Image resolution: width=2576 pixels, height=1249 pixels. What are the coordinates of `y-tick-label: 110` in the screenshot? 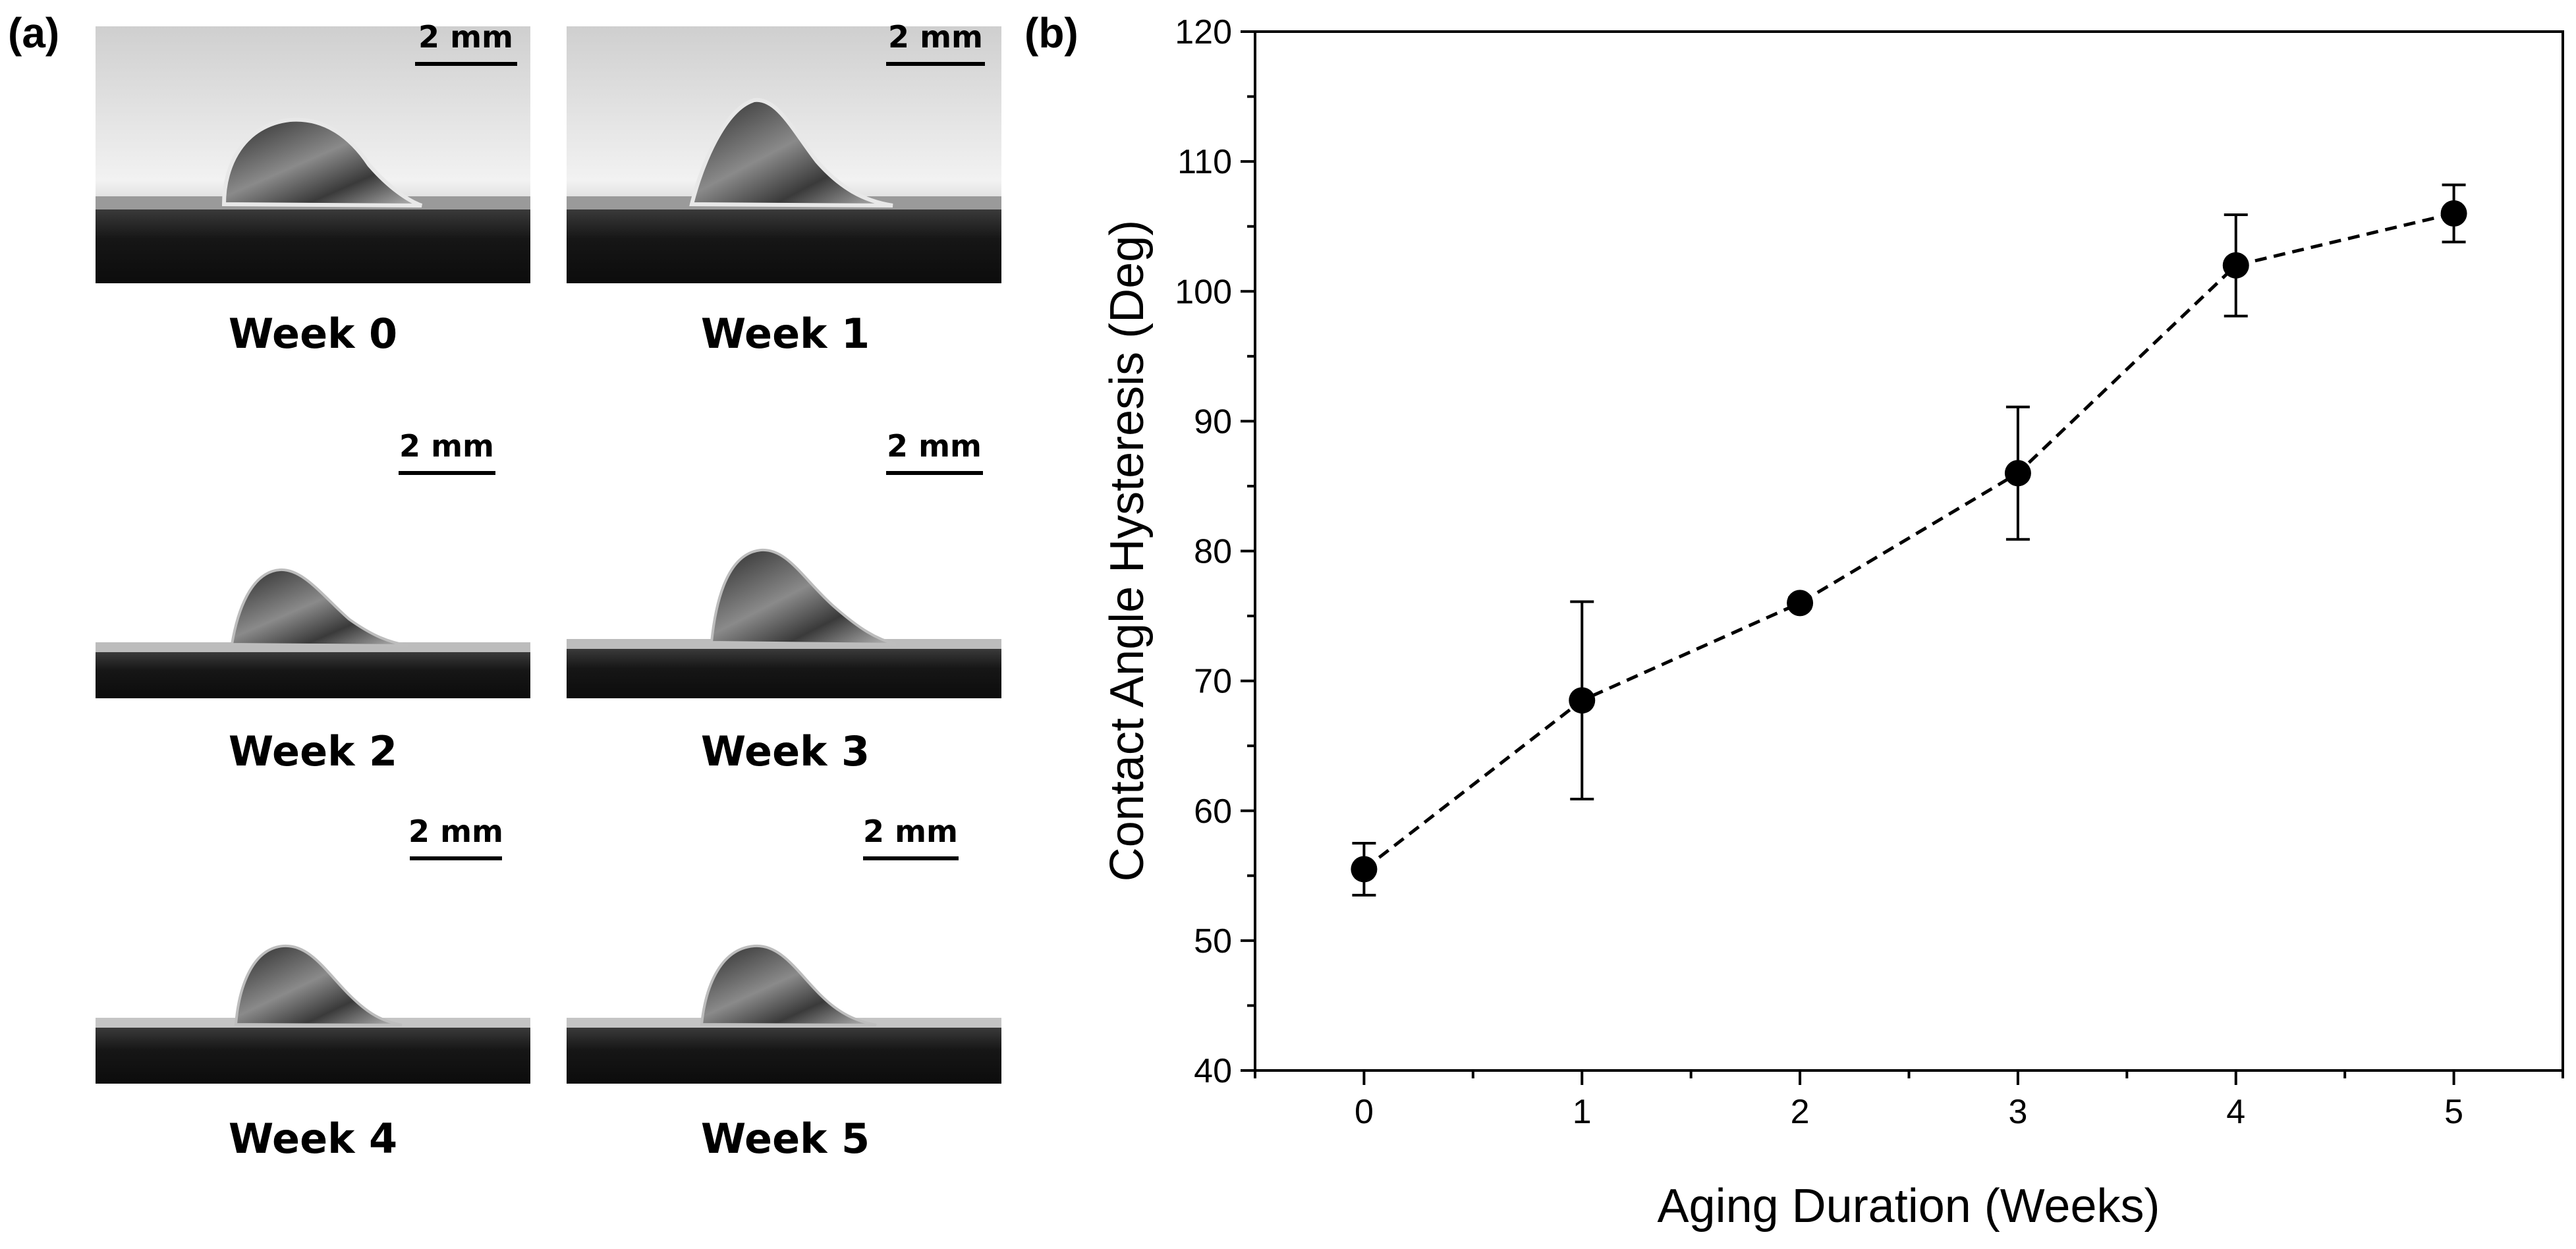 It's located at (1204, 162).